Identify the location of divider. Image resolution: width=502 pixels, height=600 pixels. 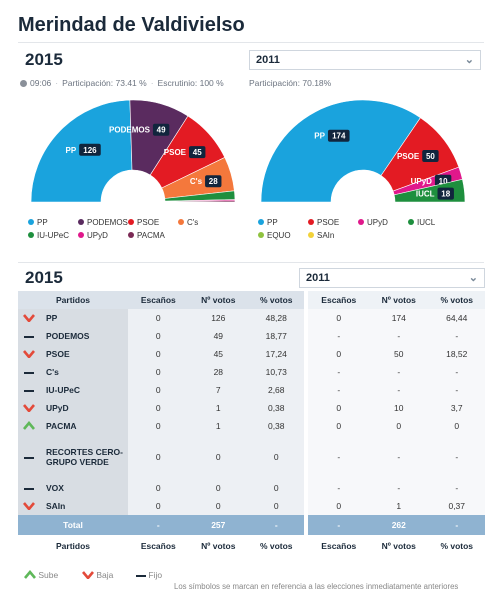
(251, 262).